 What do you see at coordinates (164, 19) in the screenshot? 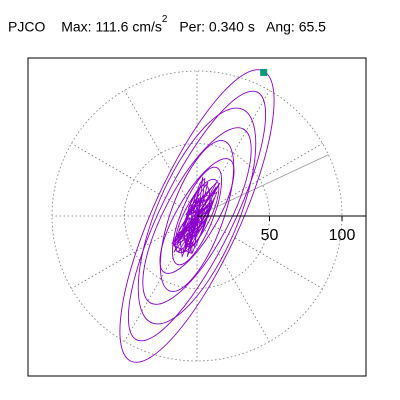
I see `max-unit-exponent: 2` at bounding box center [164, 19].